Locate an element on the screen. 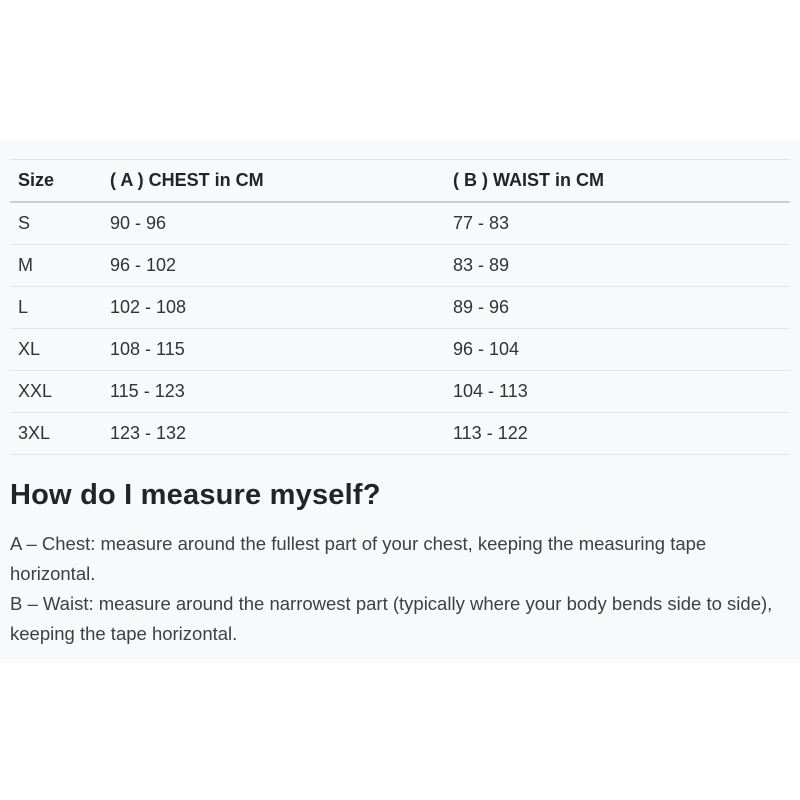 The height and width of the screenshot is (800, 800). size-cell: 3XL is located at coordinates (56, 433).